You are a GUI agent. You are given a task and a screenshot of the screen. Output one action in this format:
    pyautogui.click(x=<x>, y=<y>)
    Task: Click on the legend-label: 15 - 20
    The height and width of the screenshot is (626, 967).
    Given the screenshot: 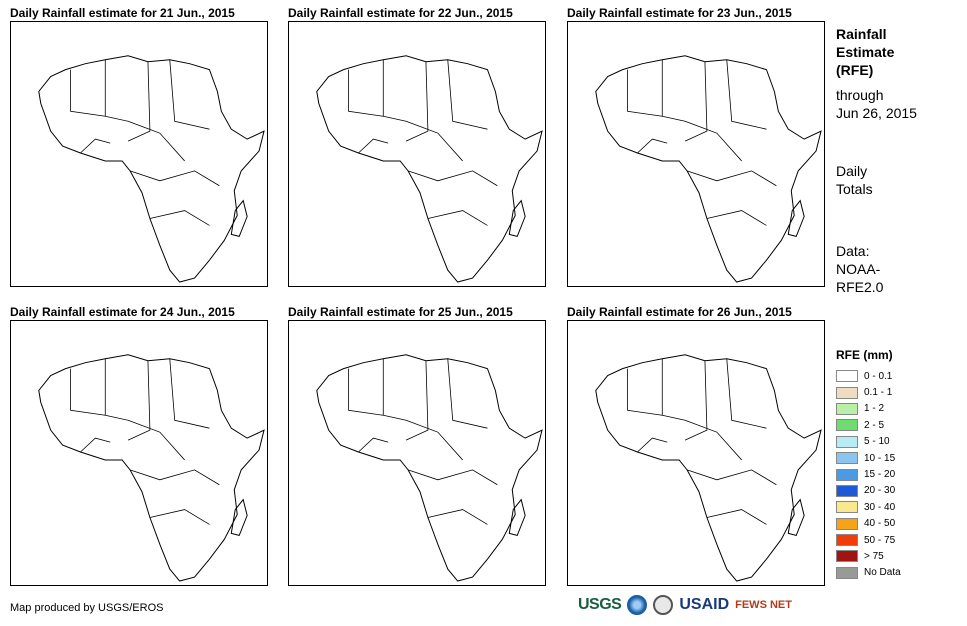 What is the action you would take?
    pyautogui.click(x=879, y=474)
    